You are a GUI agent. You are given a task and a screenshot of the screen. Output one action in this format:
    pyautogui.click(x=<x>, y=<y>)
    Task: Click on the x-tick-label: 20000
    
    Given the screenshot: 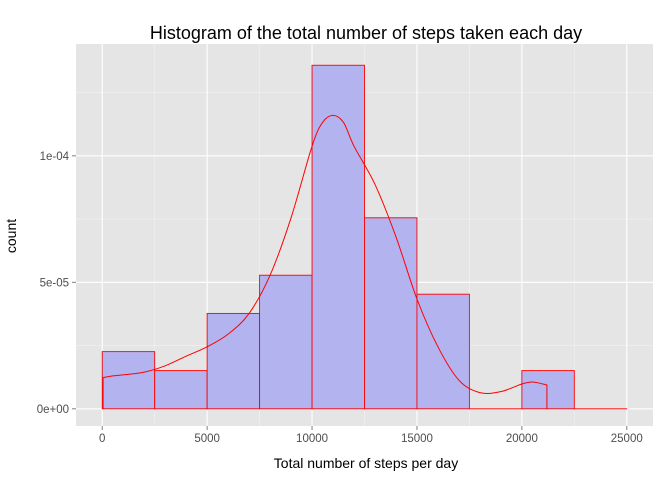 What is the action you would take?
    pyautogui.click(x=522, y=439)
    